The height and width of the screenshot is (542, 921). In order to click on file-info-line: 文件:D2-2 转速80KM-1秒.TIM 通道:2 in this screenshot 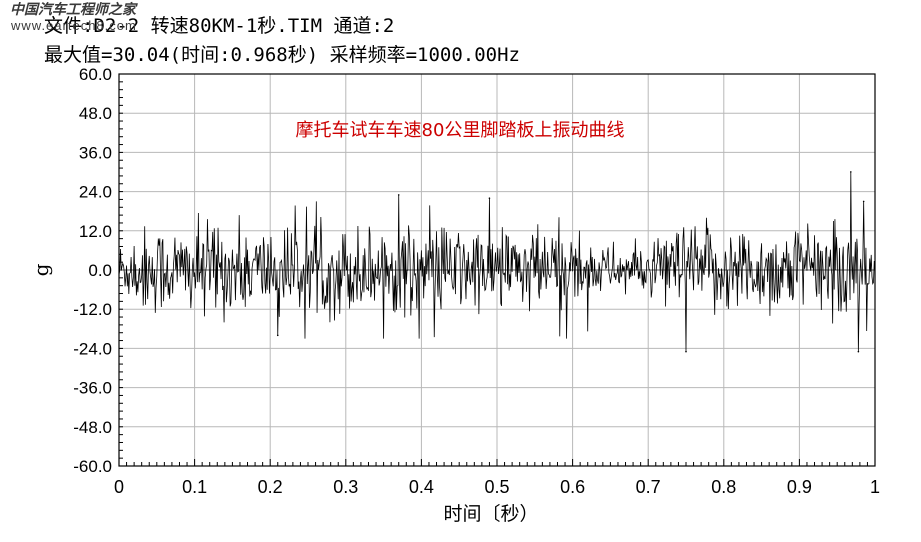, I will do `click(219, 26)`.